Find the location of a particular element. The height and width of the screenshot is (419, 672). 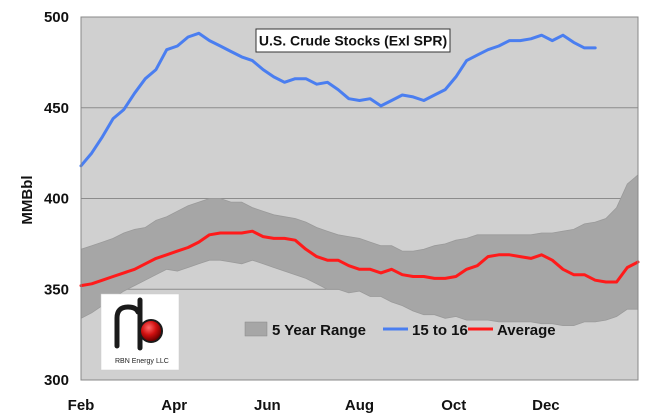

logo-suffix: LLC is located at coordinates (162, 361).